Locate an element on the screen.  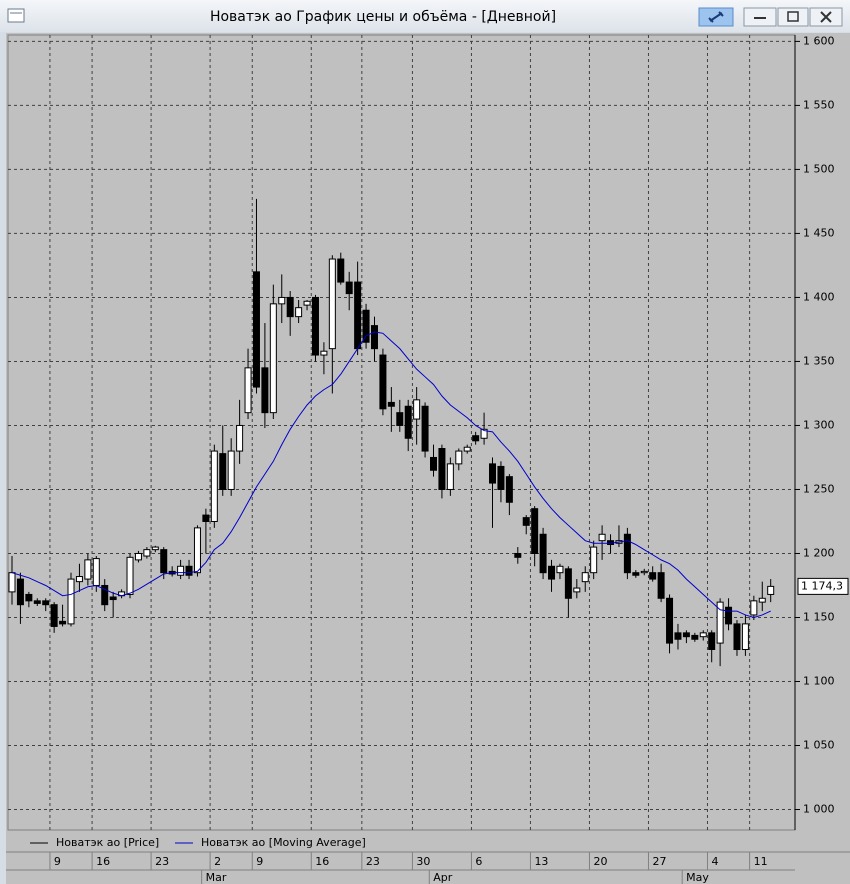
last-price-label: 1 174,3 is located at coordinates (822, 585).